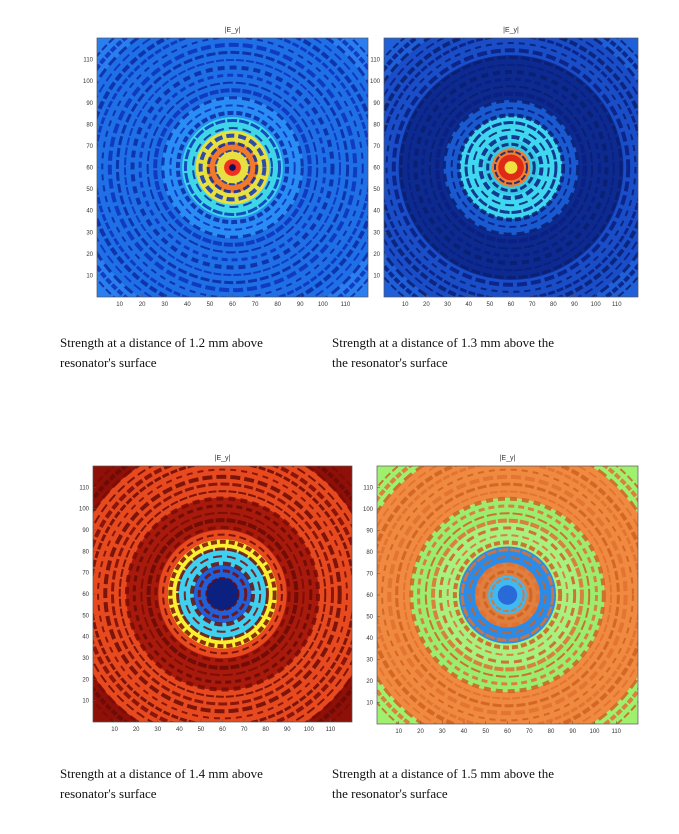 The width and height of the screenshot is (679, 834). I want to click on caption-line: Strength at a distance of 1.2 mm above, so click(161, 342).